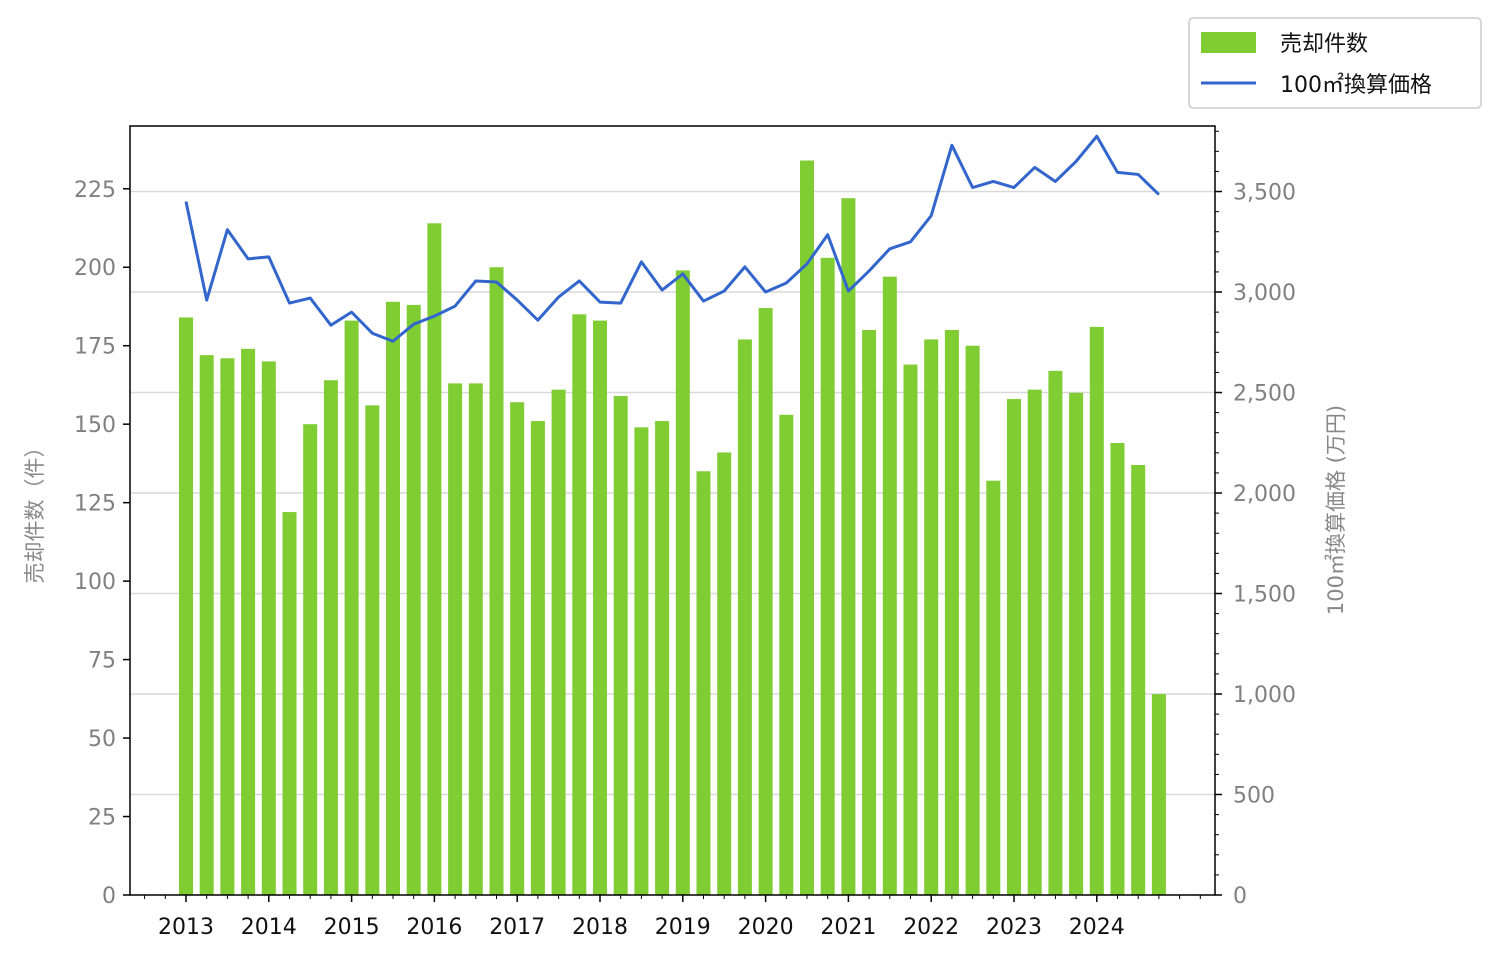 Image resolution: width=1500 pixels, height=961 pixels. I want to click on y-right-tick-label: 500, so click(1254, 796).